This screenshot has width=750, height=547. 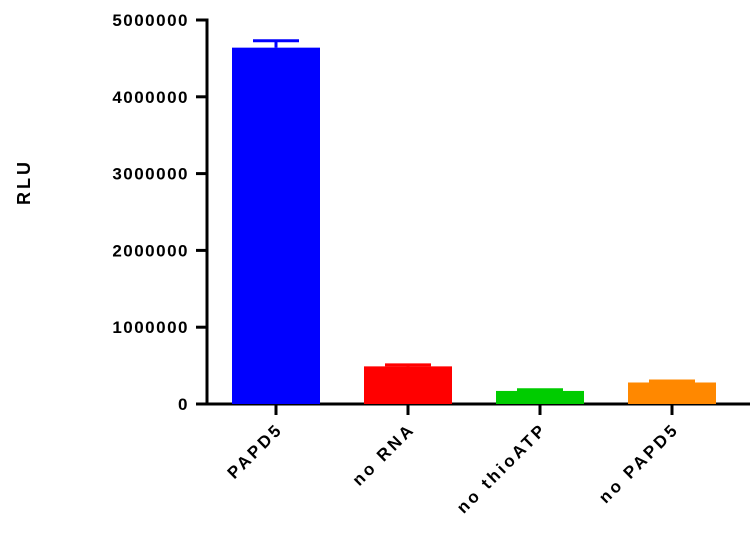 I want to click on category-label: PAPD5, so click(x=255, y=450).